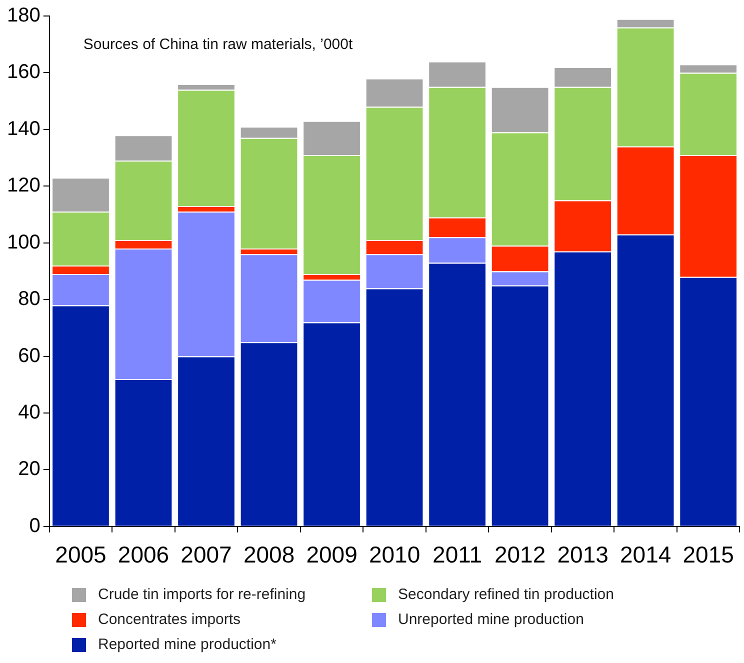 Image resolution: width=744 pixels, height=663 pixels. Describe the element at coordinates (218, 45) in the screenshot. I see `text: Sources of China tin raw materials, ’000t` at that location.